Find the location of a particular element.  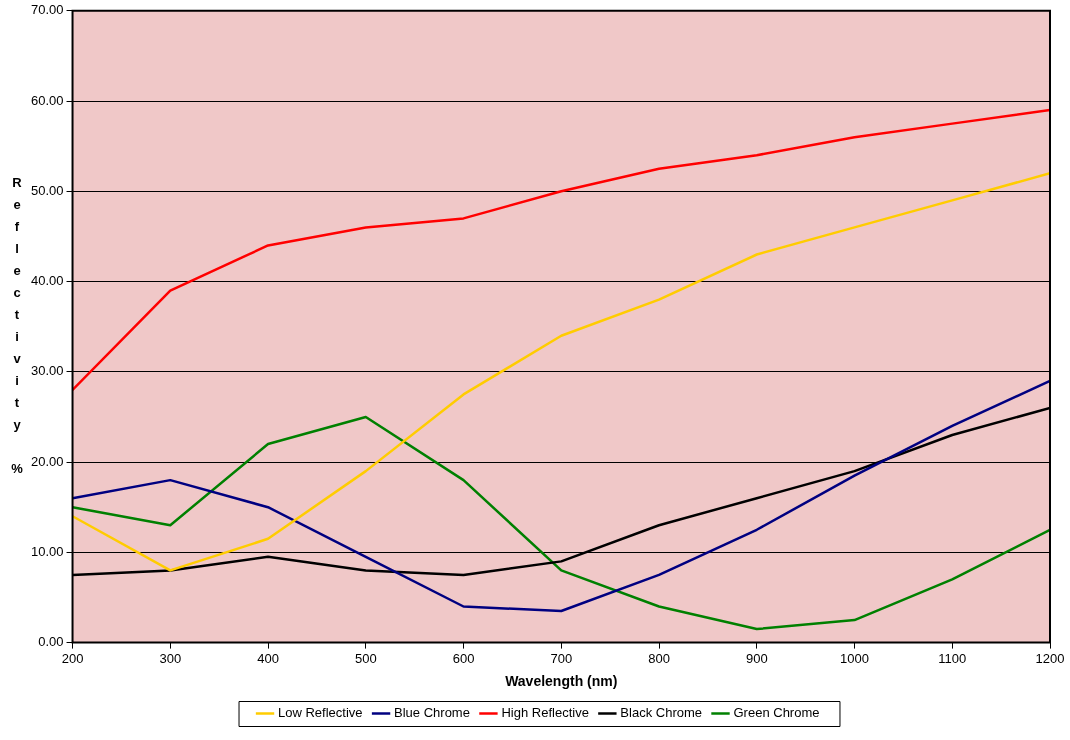

y-tick-label: 30.00 is located at coordinates (47, 371).